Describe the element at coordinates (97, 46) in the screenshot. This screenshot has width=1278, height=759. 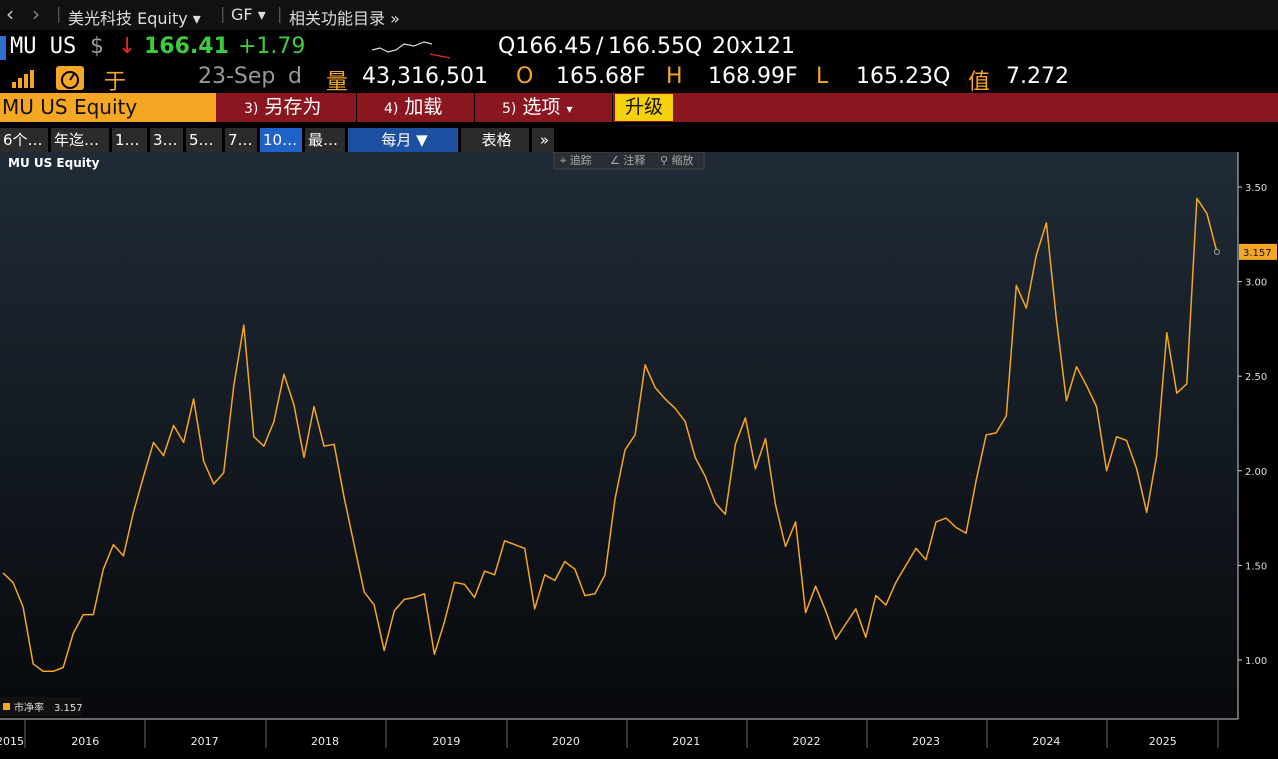
I see `currency: $` at that location.